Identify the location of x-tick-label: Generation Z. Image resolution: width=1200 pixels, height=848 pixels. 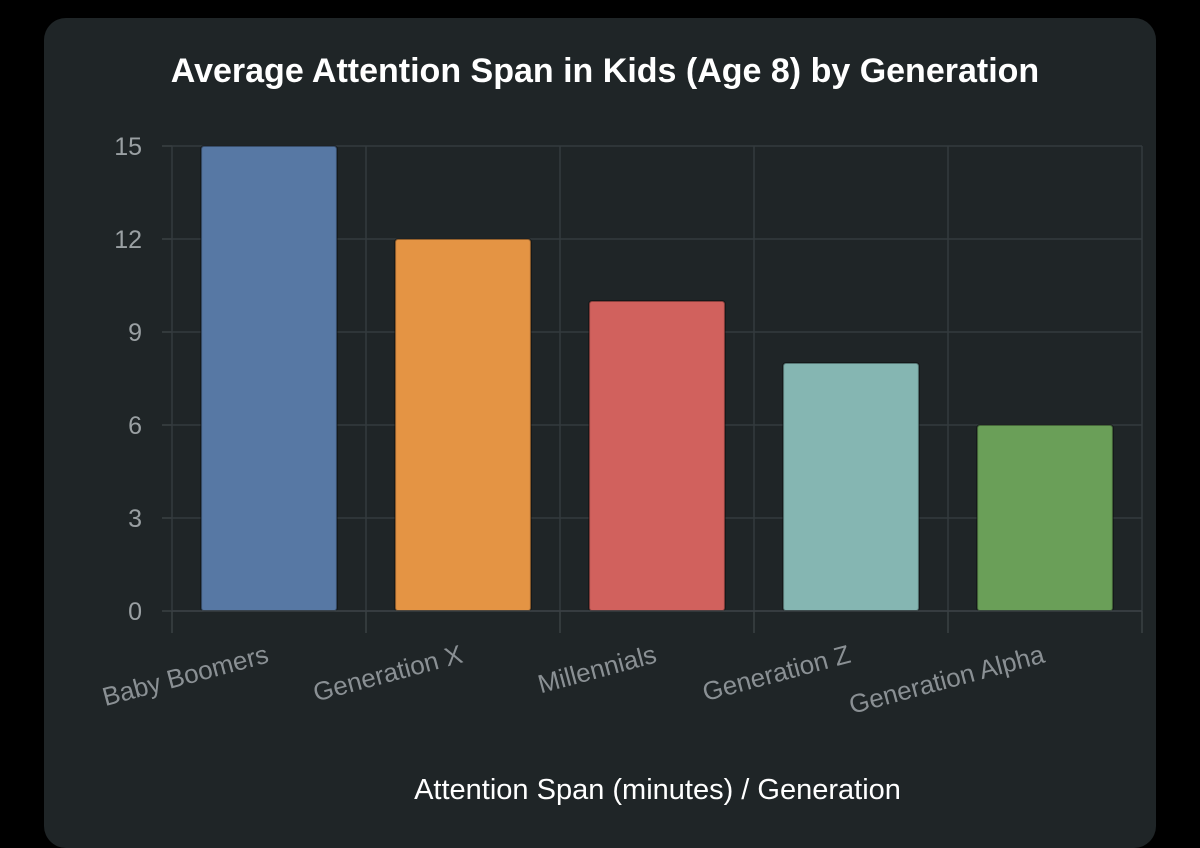
(776, 673).